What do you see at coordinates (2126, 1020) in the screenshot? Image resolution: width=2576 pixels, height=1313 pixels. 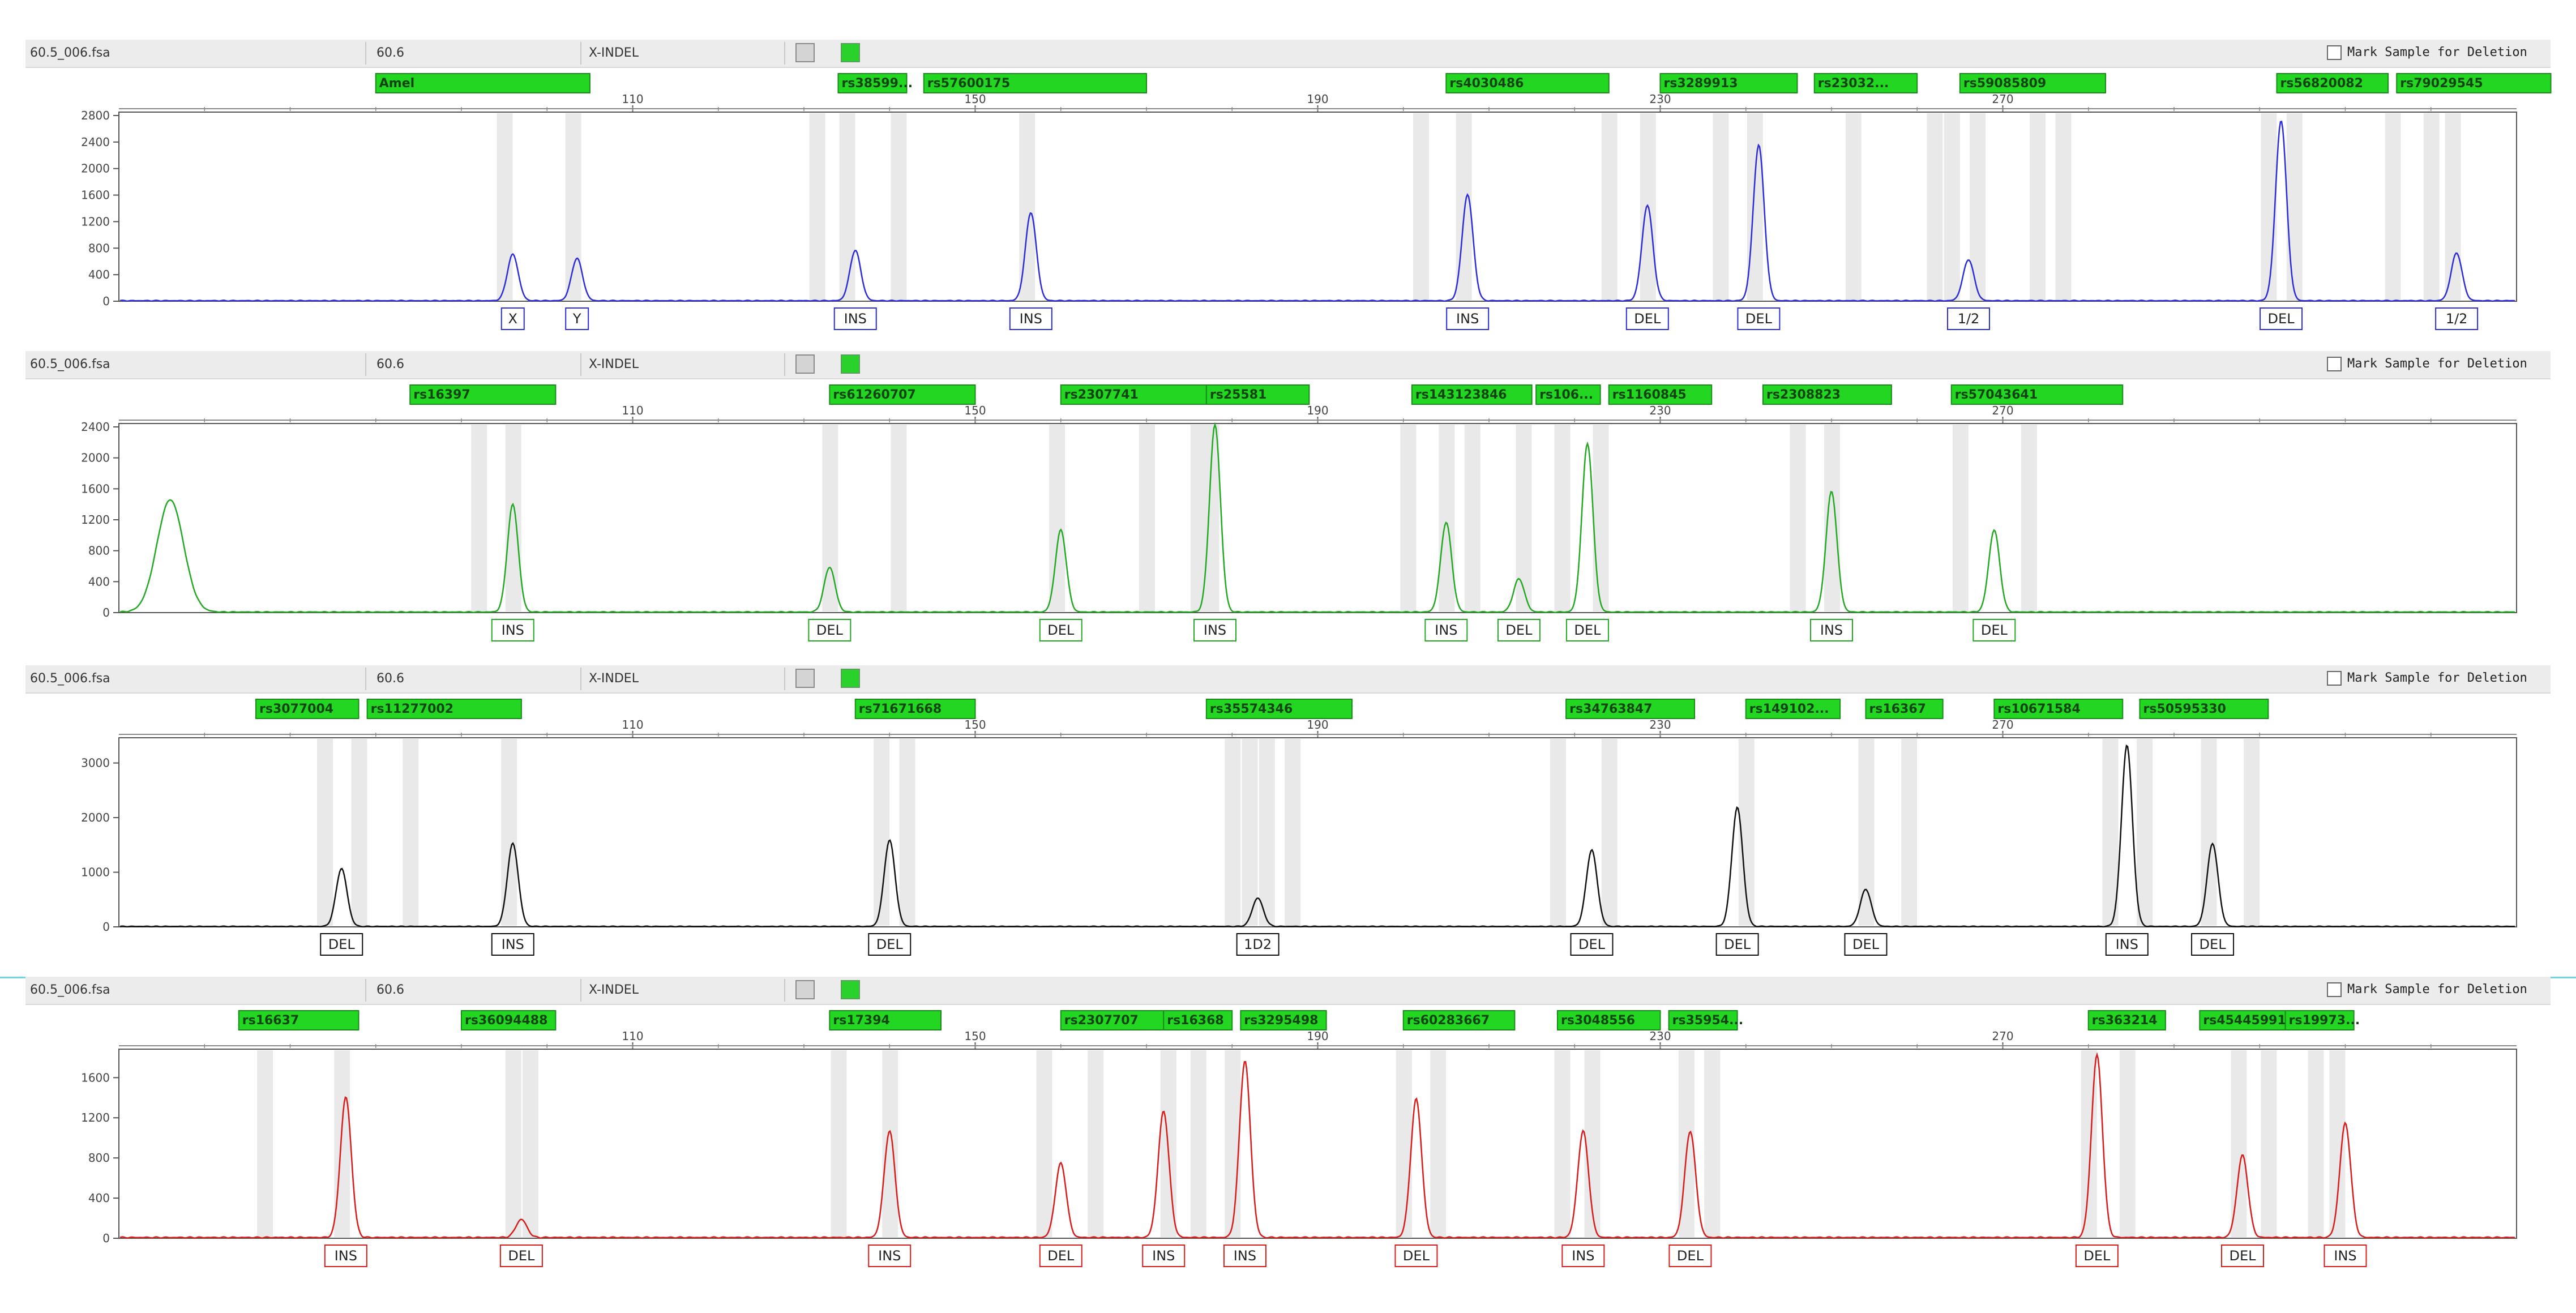 I see `locus-marker: rs363214` at bounding box center [2126, 1020].